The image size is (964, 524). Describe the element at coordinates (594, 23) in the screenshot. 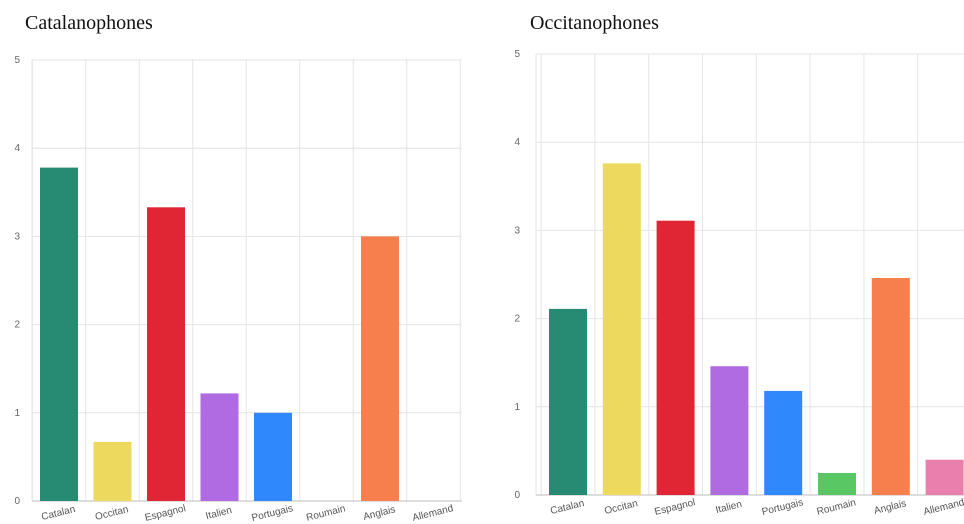

I see `chart-title: Occitanophones` at that location.